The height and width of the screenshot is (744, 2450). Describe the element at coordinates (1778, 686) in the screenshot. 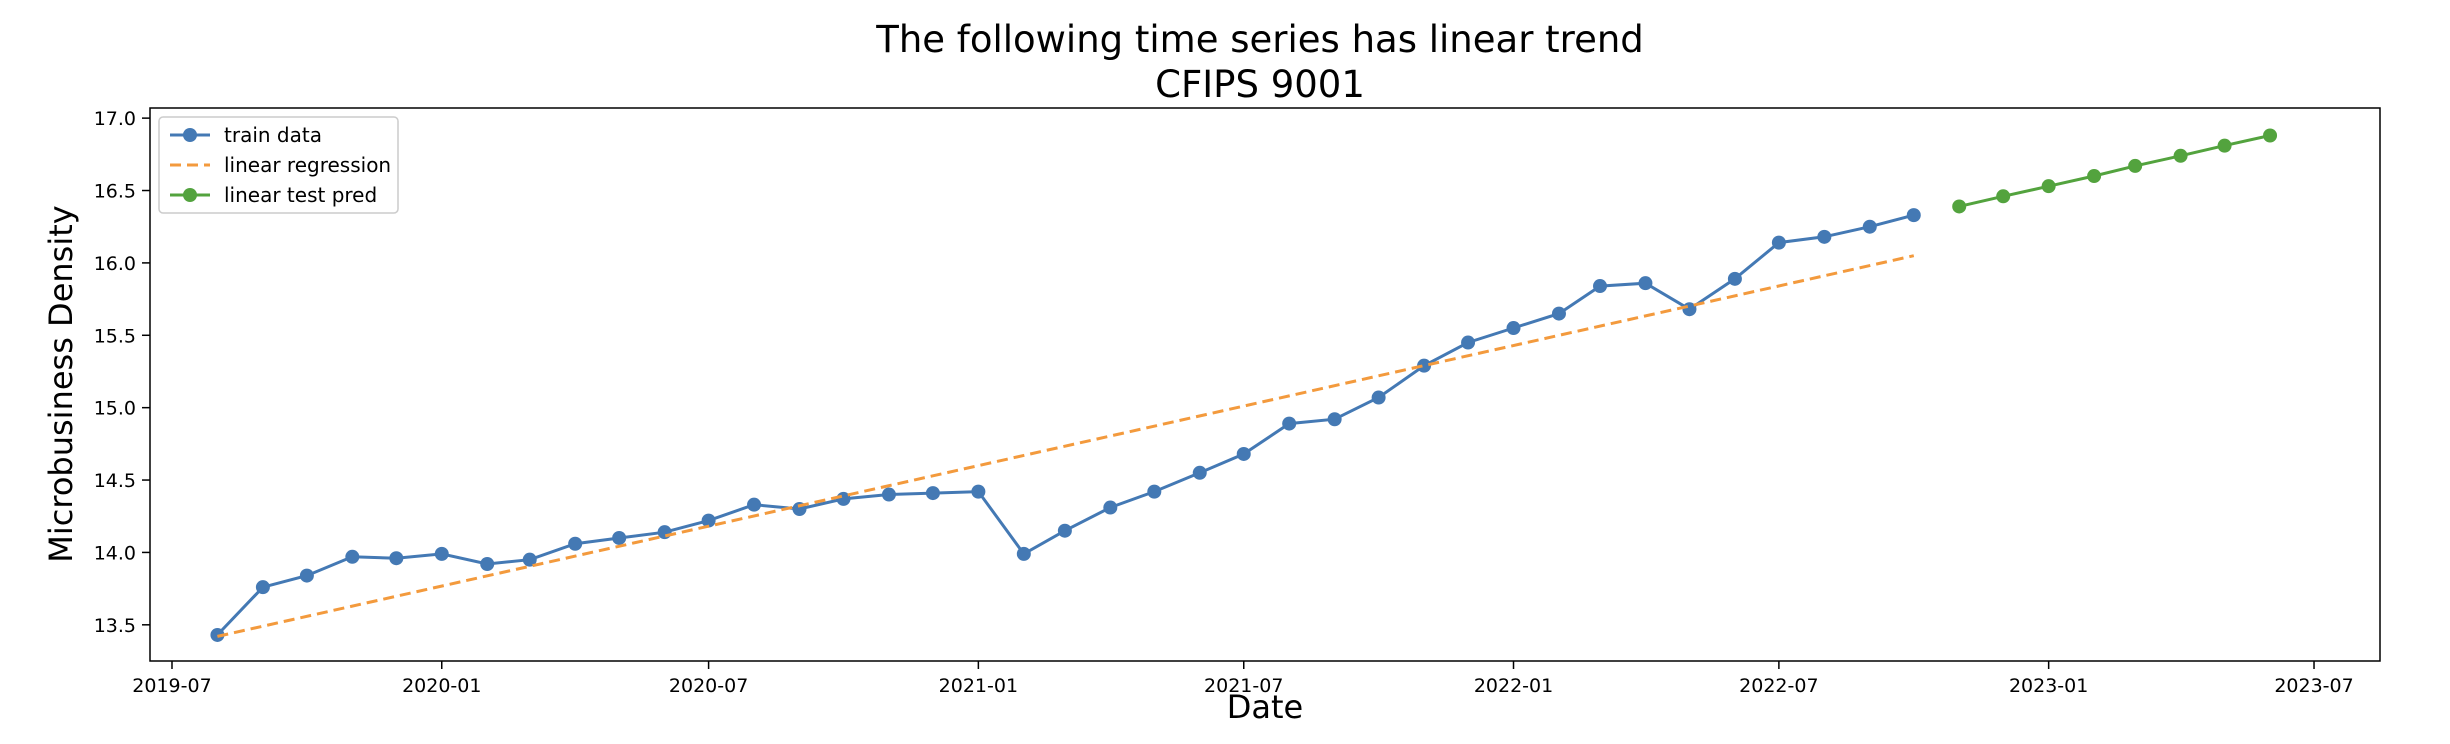

I see `x-tick-label: 2022-07` at that location.